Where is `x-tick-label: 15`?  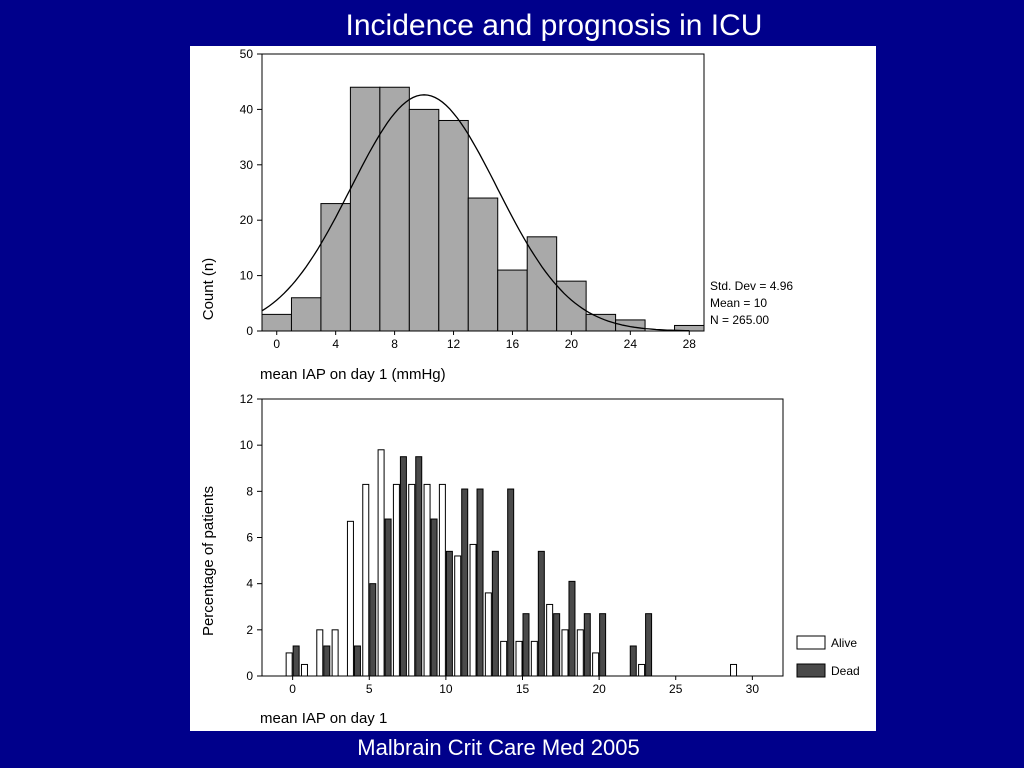
x-tick-label: 15 is located at coordinates (523, 689).